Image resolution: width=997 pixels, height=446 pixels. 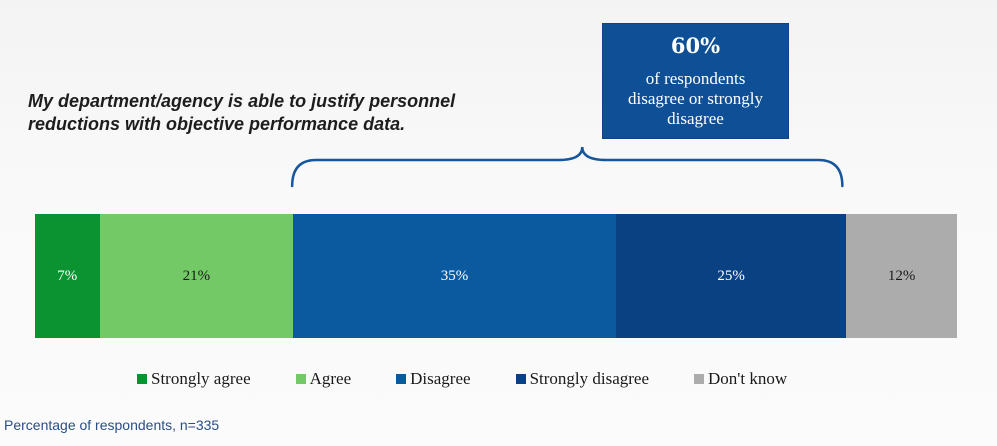 I want to click on legend-item-don-t-know: Don't know, so click(x=740, y=379).